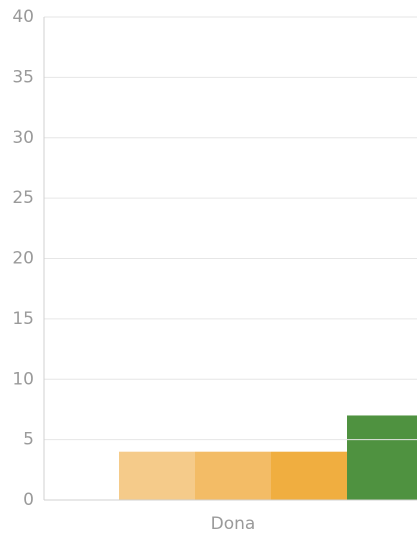 The width and height of the screenshot is (417, 539). Describe the element at coordinates (23, 17) in the screenshot. I see `y-tick-label: 40` at that location.